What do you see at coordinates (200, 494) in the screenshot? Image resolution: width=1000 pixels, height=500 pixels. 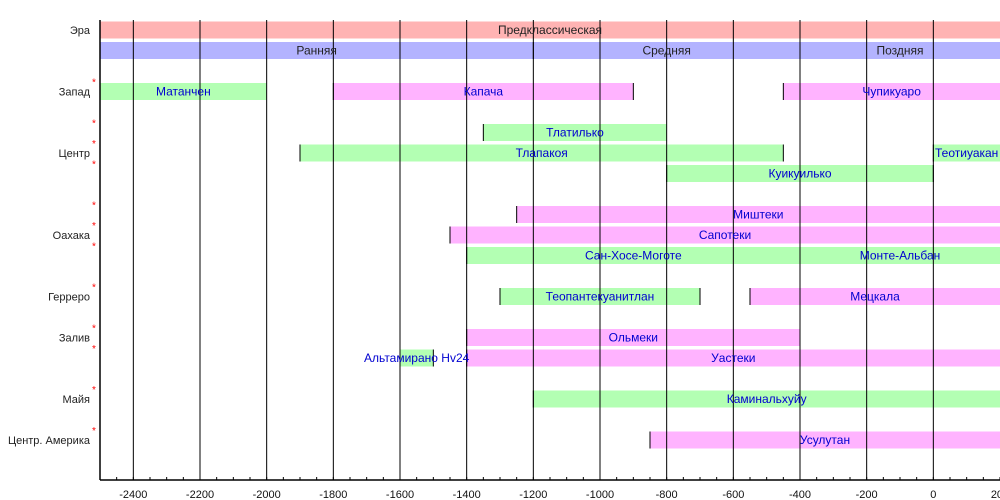 I see `x-tick-label: -2200` at bounding box center [200, 494].